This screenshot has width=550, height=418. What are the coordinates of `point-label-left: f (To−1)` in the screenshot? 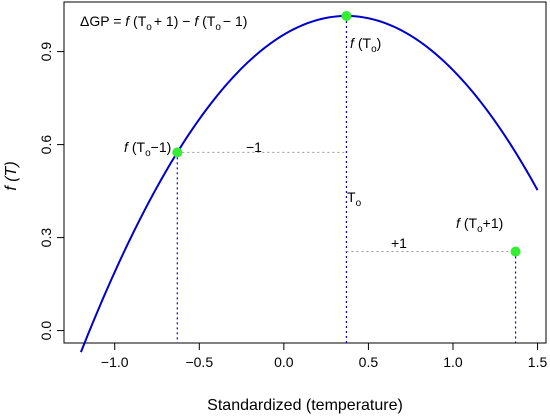 It's located at (147, 149).